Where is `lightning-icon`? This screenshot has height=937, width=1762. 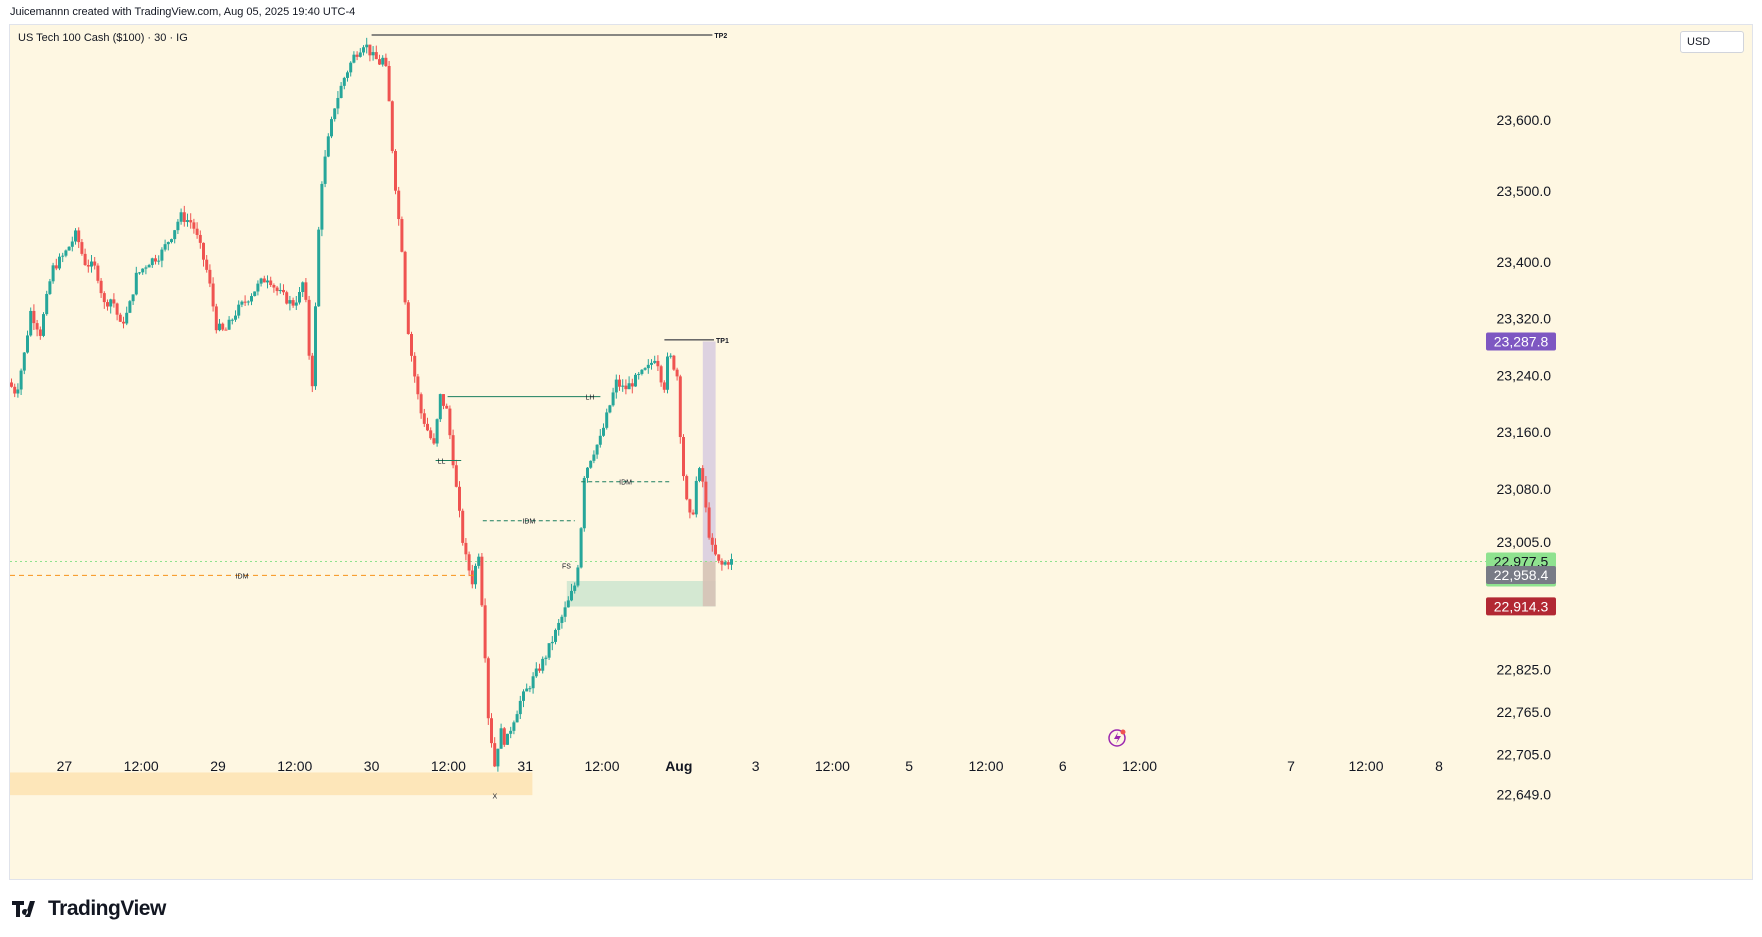 lightning-icon is located at coordinates (1117, 738).